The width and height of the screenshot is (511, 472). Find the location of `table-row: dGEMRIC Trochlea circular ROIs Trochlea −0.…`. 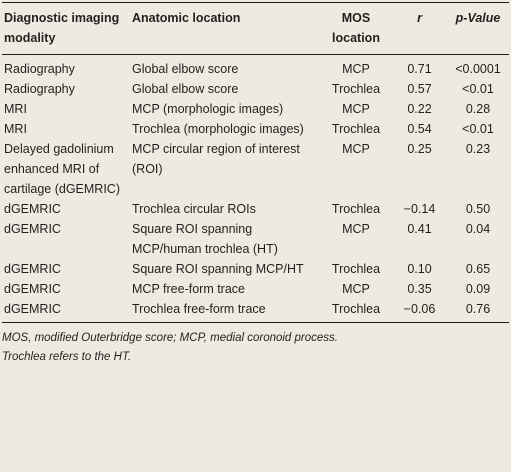

table-row: dGEMRIC Trochlea circular ROIs Trochlea −0.… is located at coordinates (255, 209).